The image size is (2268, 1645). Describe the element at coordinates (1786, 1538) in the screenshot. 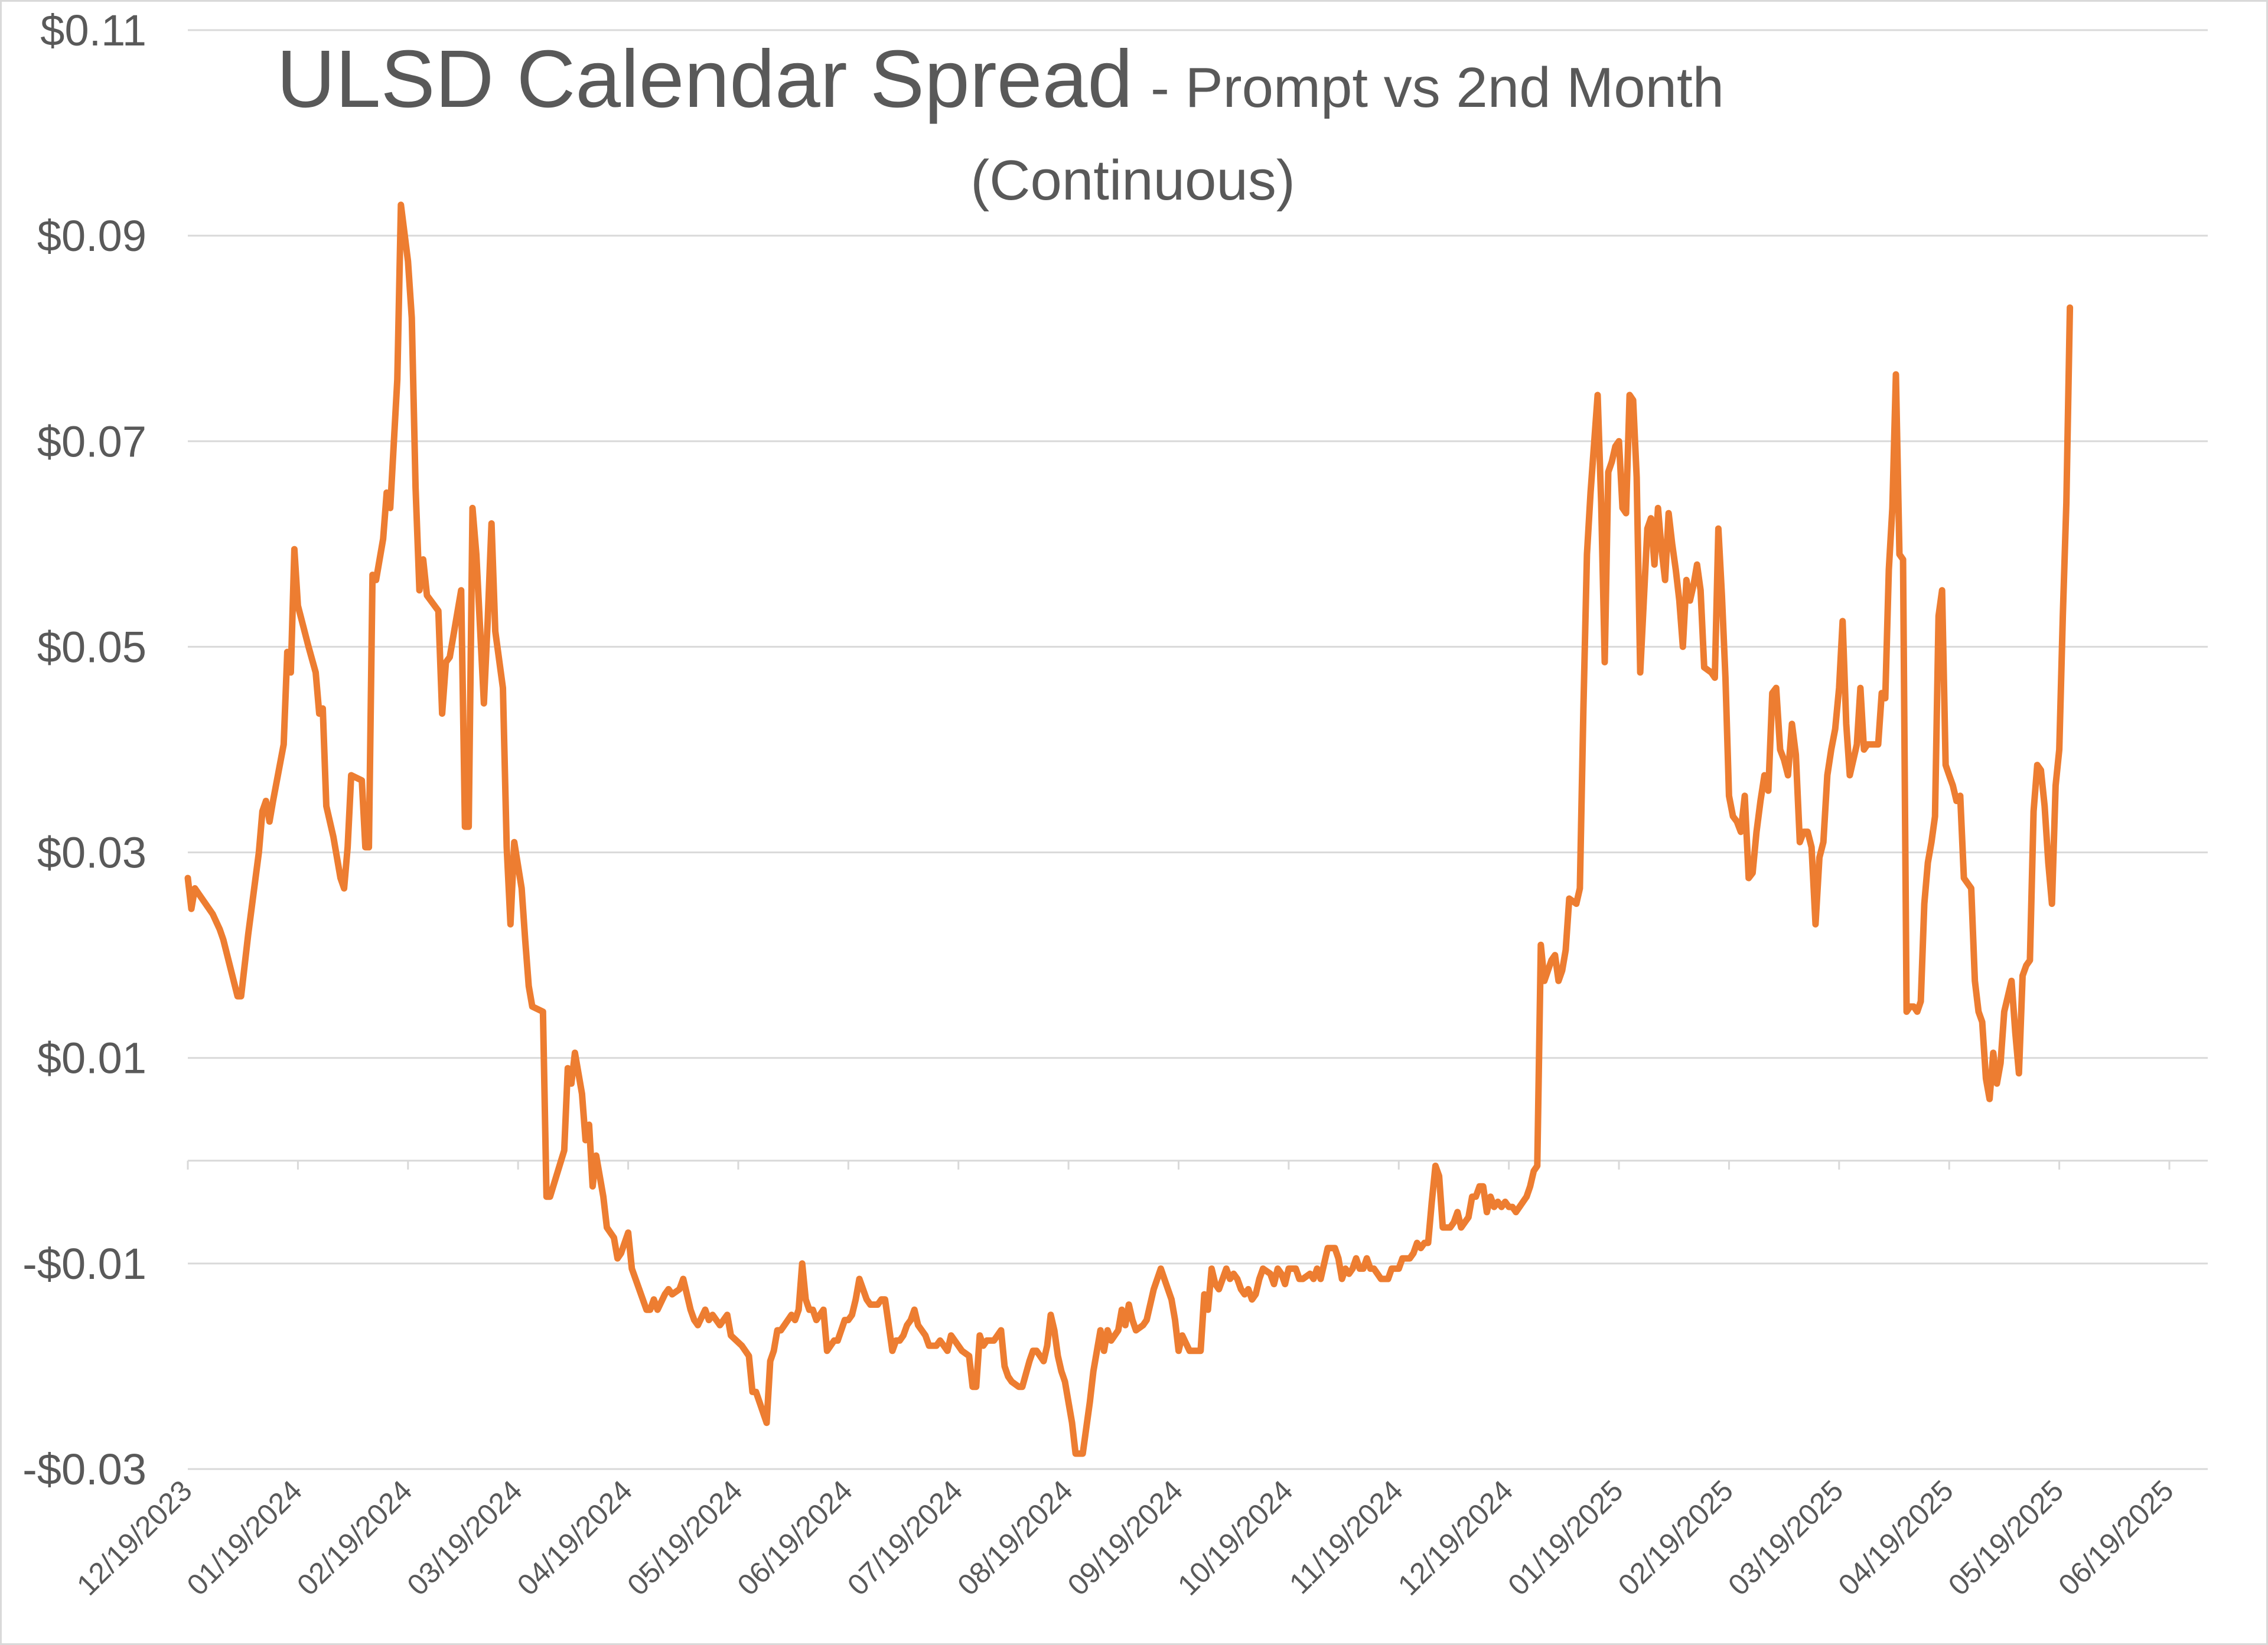

I see `x-tick-label: 03/19/2025` at that location.